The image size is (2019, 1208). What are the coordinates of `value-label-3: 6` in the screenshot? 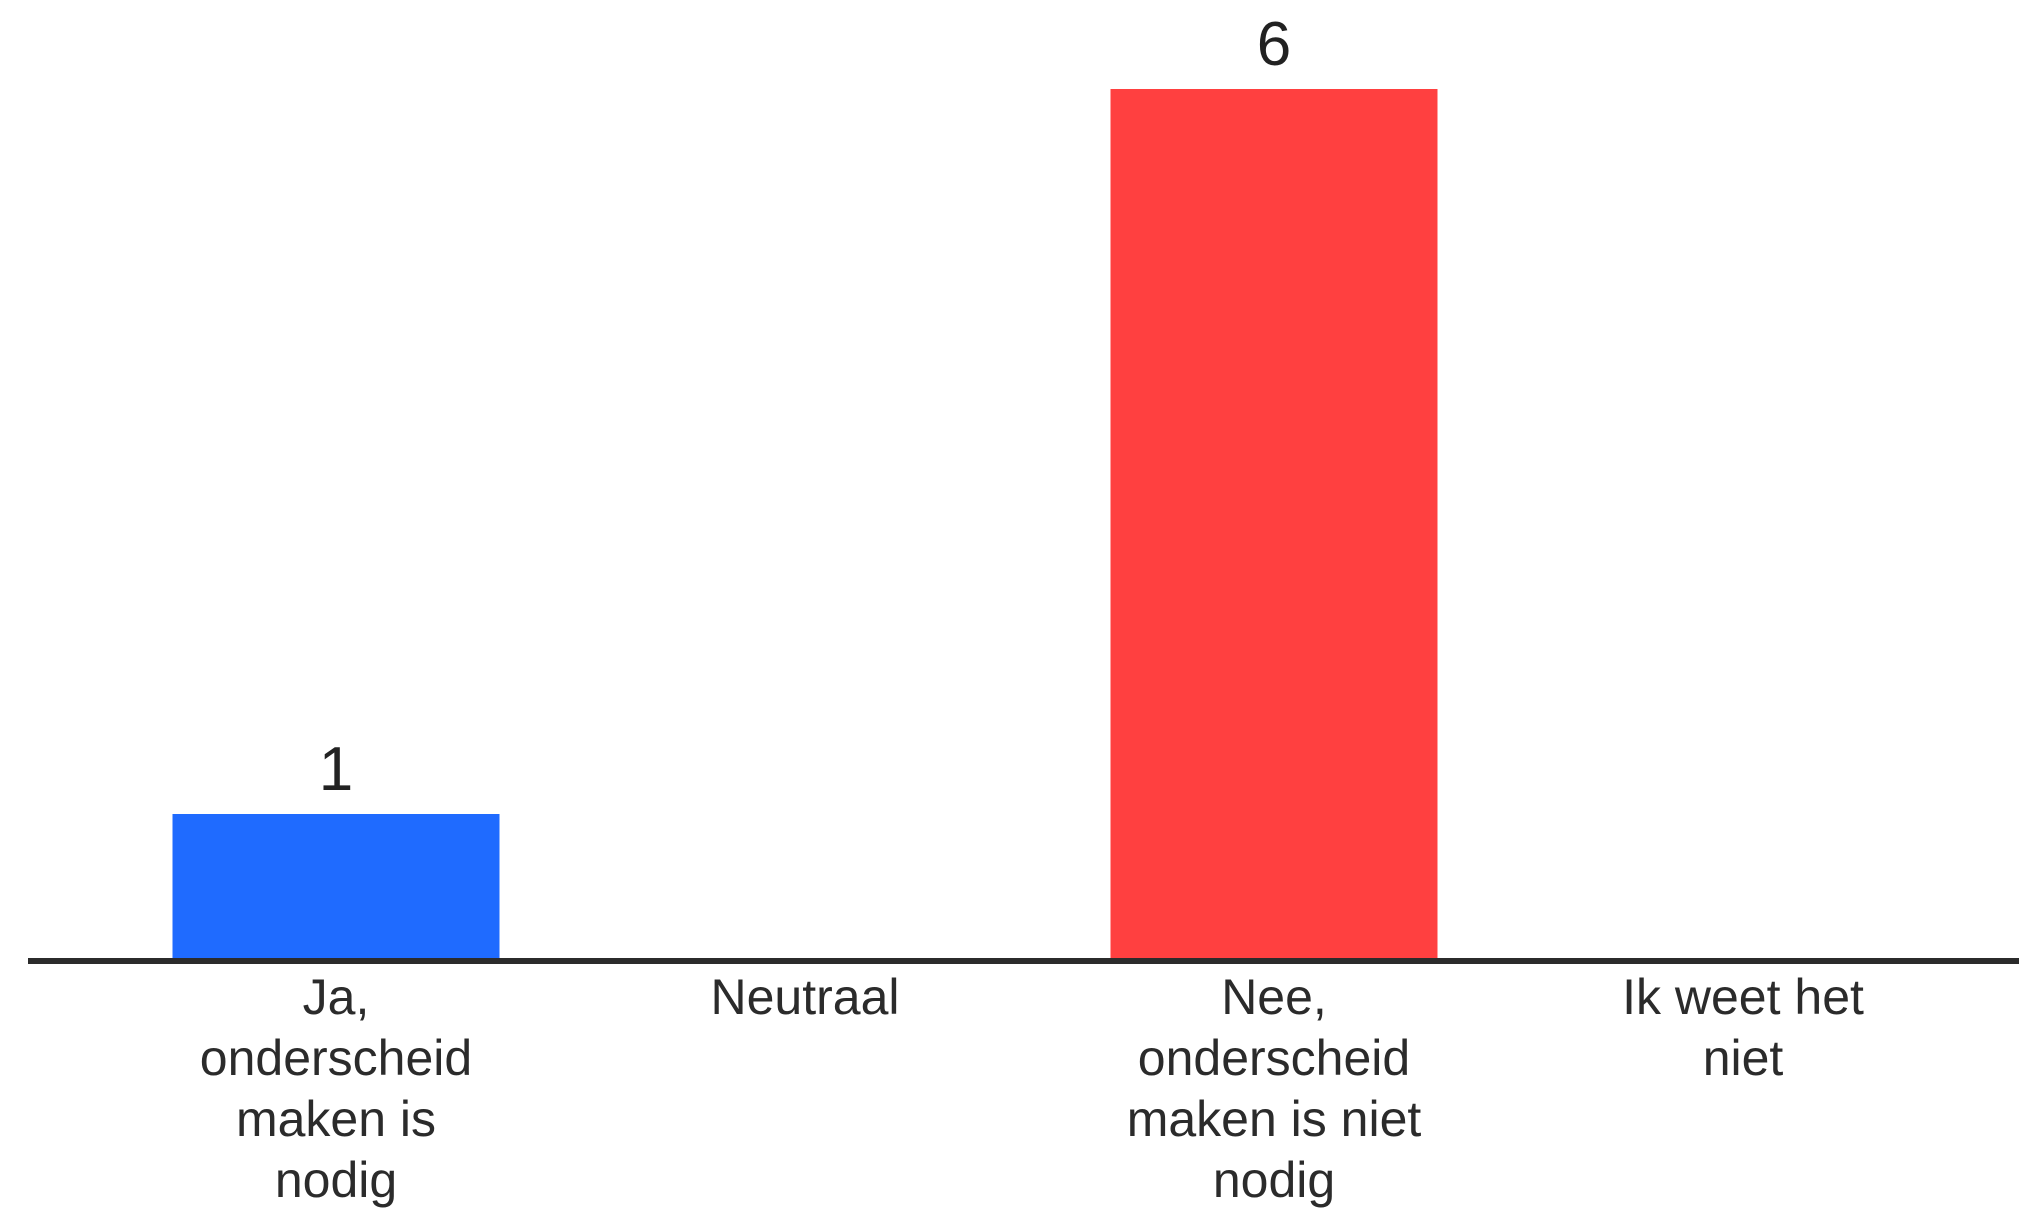 It's located at (1274, 44).